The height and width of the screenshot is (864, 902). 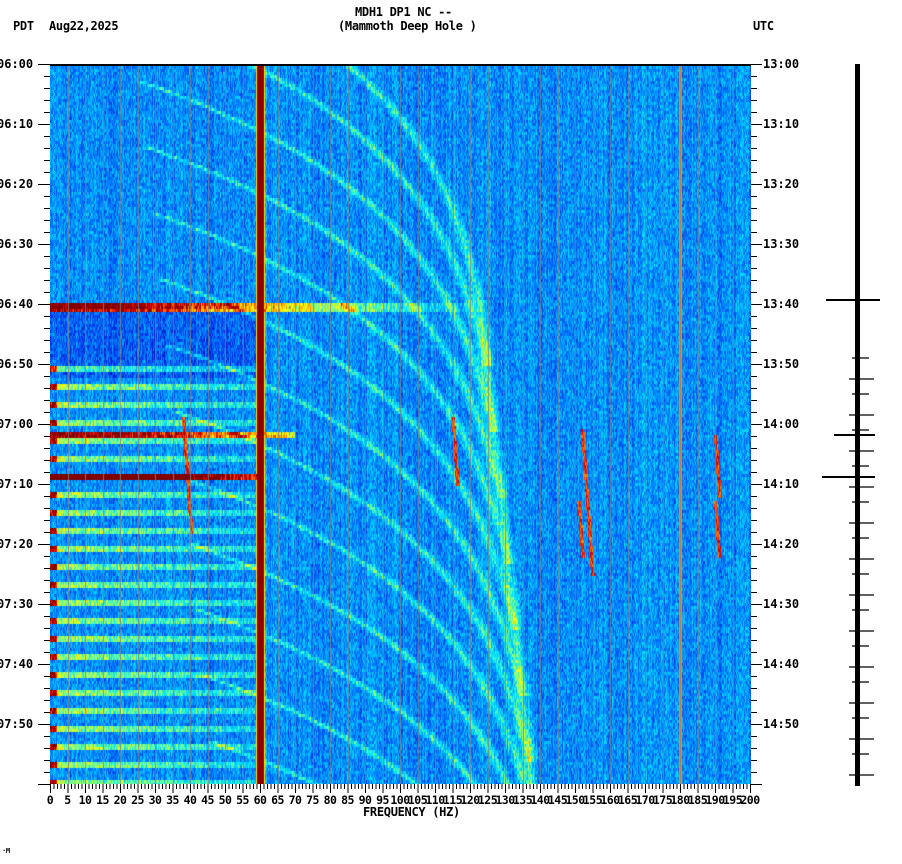 What do you see at coordinates (407, 26) in the screenshot?
I see `station-name: (Mammoth Deep Hole )` at bounding box center [407, 26].